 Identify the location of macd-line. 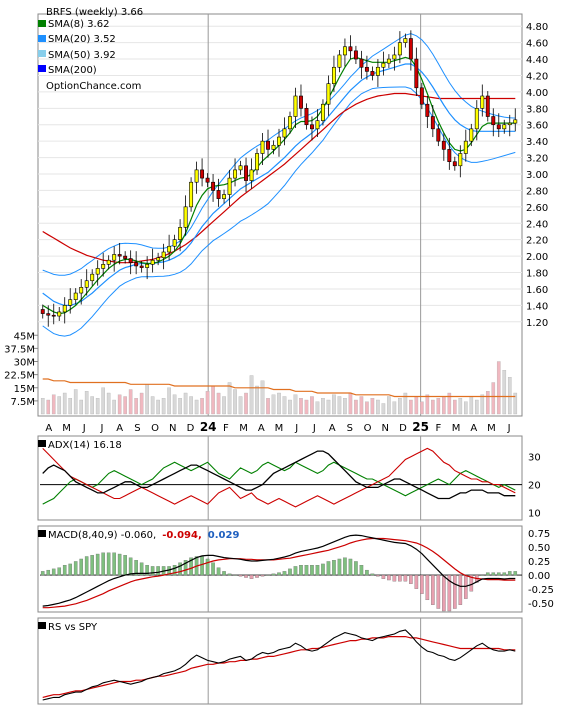
(279, 570).